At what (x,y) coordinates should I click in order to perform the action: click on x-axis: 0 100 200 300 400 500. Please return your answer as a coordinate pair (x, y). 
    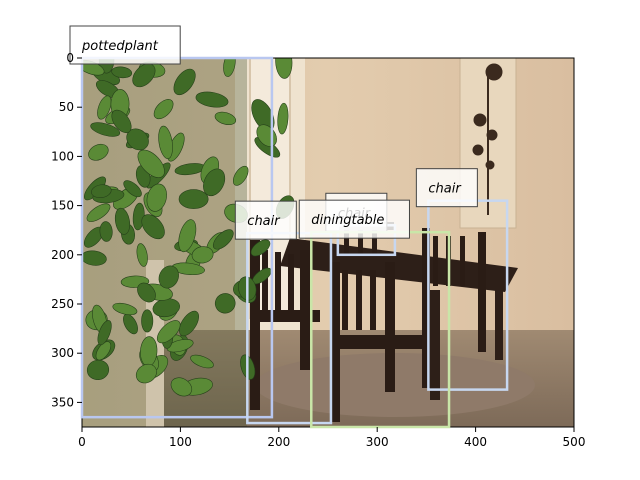
    Looking at the image, I should click on (331, 438).